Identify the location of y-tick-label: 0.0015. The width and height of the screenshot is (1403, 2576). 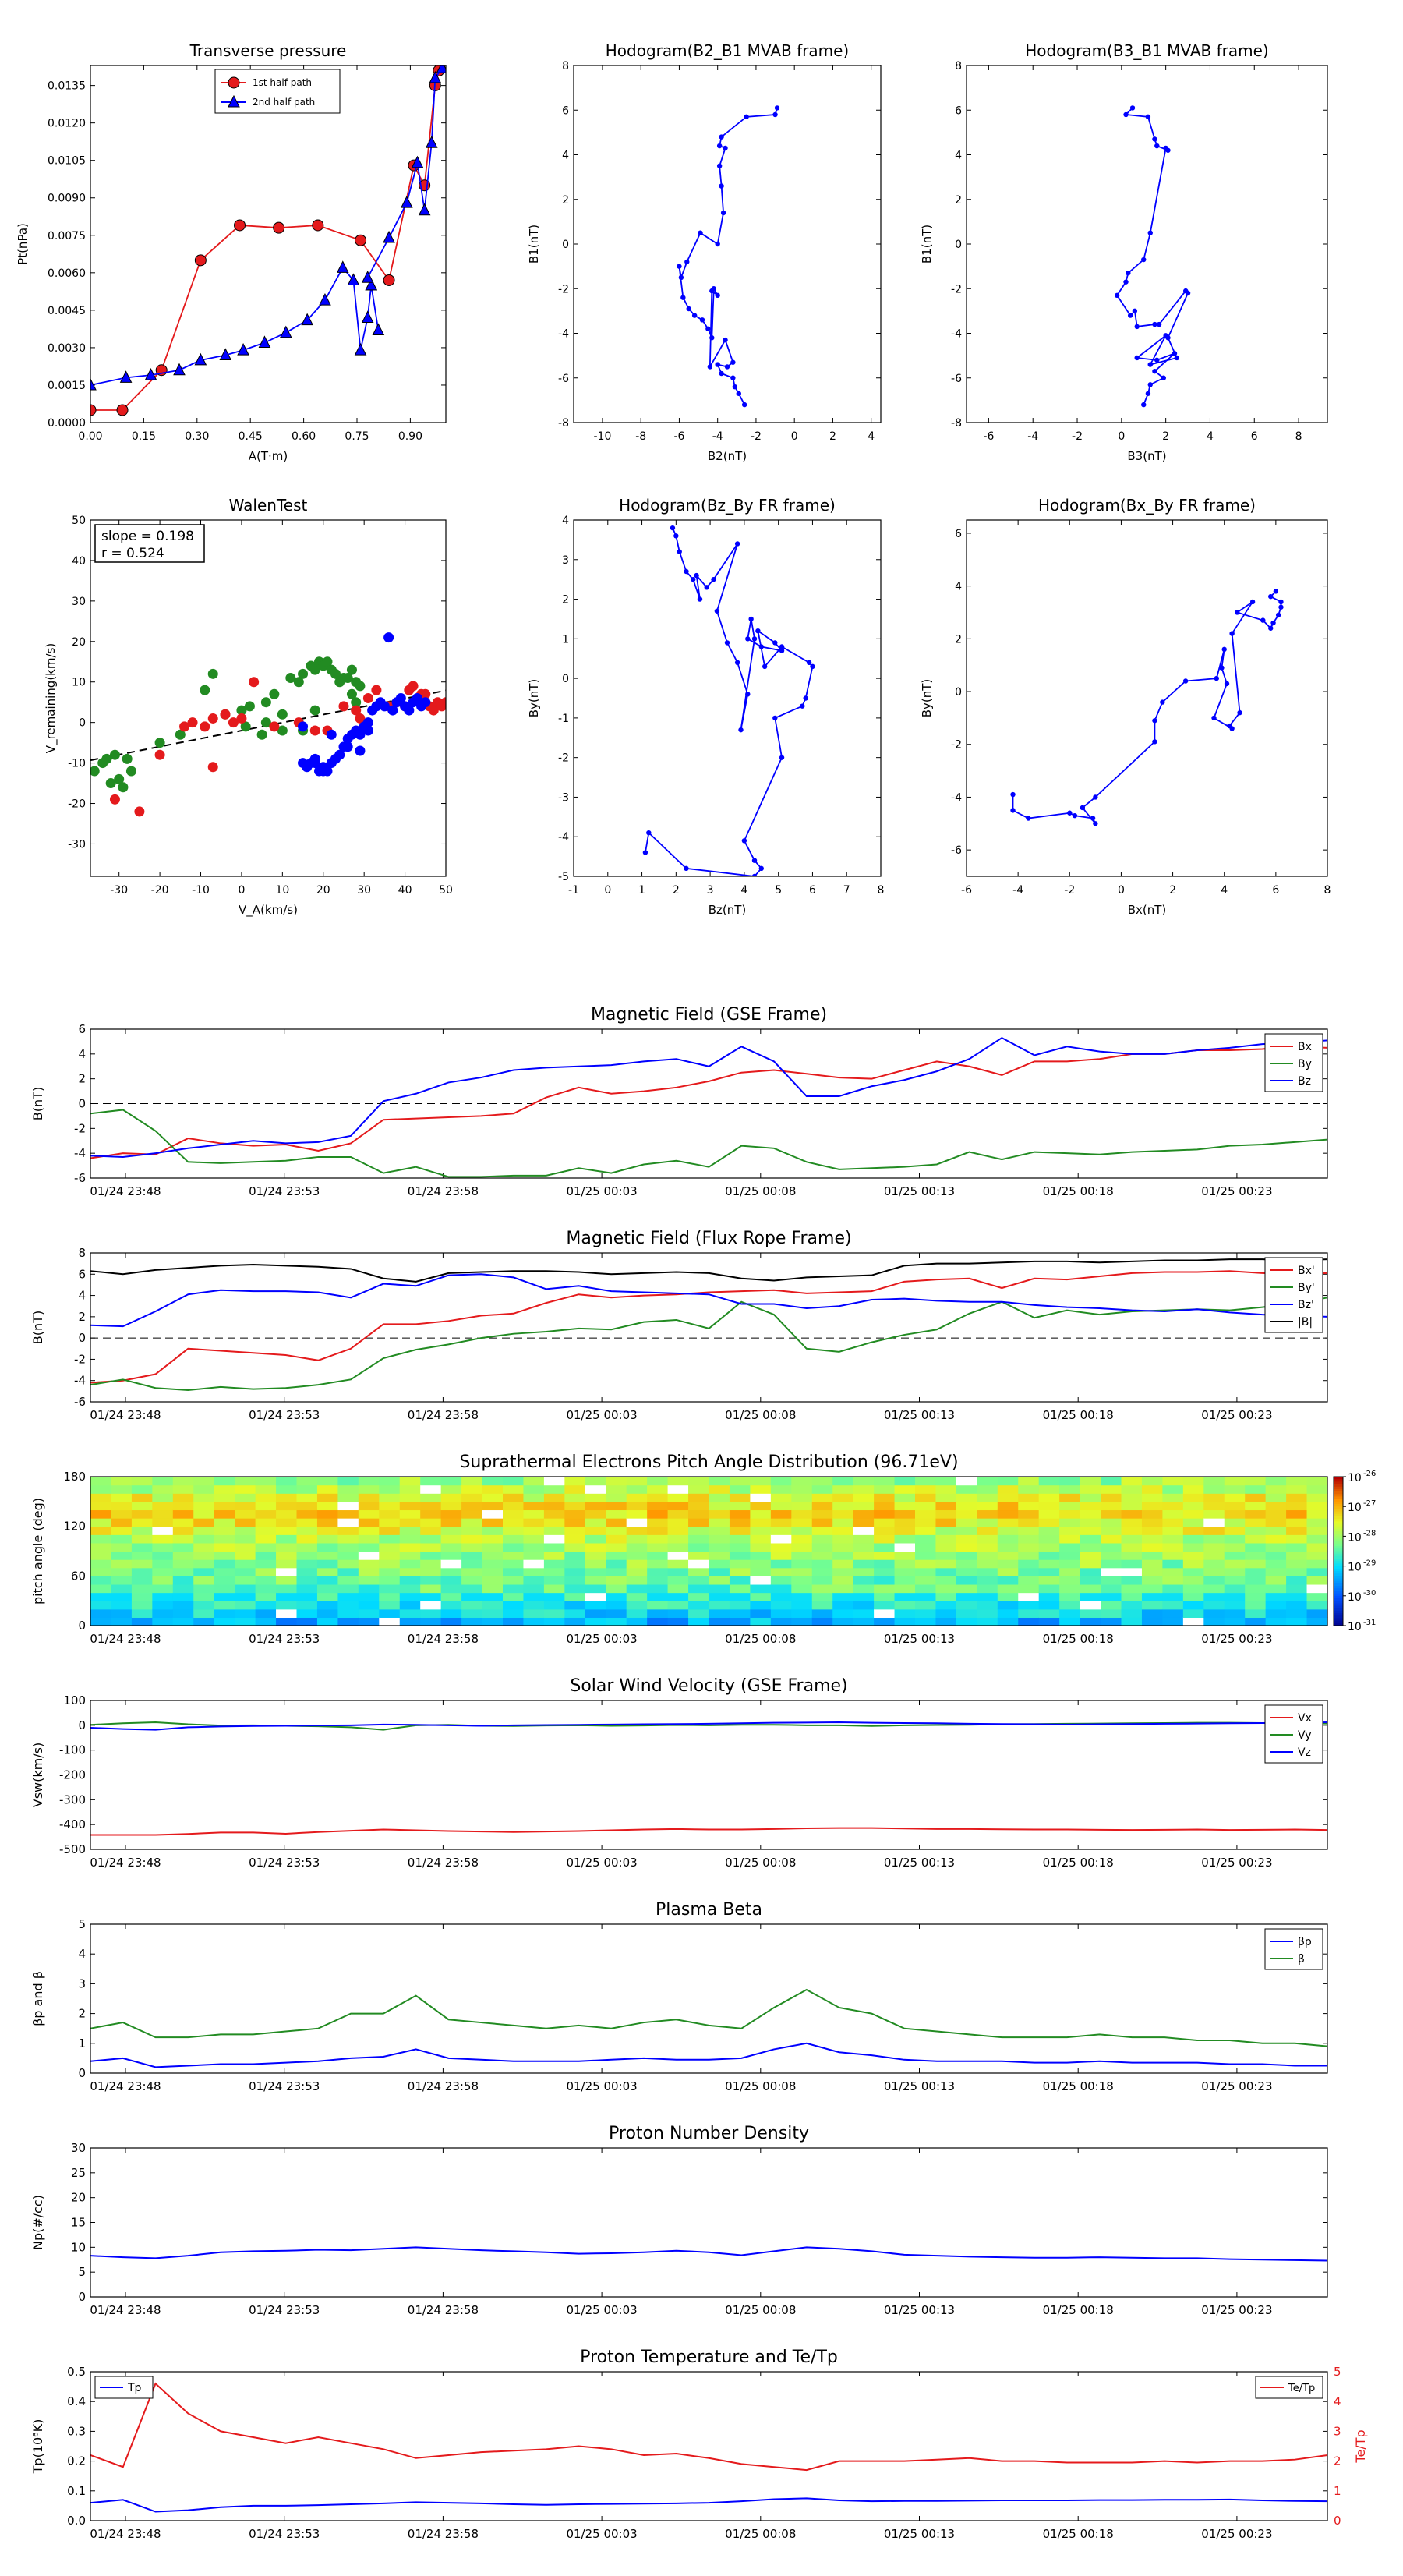
(67, 386).